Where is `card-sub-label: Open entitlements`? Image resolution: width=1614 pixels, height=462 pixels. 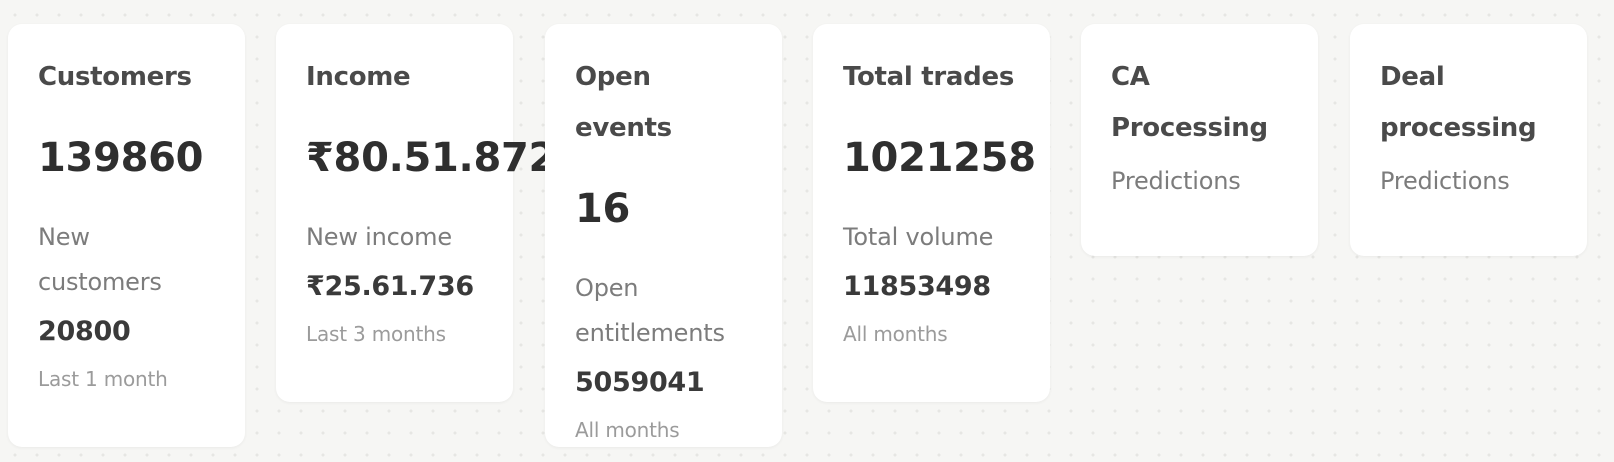
card-sub-label: Open entitlements is located at coordinates (650, 310).